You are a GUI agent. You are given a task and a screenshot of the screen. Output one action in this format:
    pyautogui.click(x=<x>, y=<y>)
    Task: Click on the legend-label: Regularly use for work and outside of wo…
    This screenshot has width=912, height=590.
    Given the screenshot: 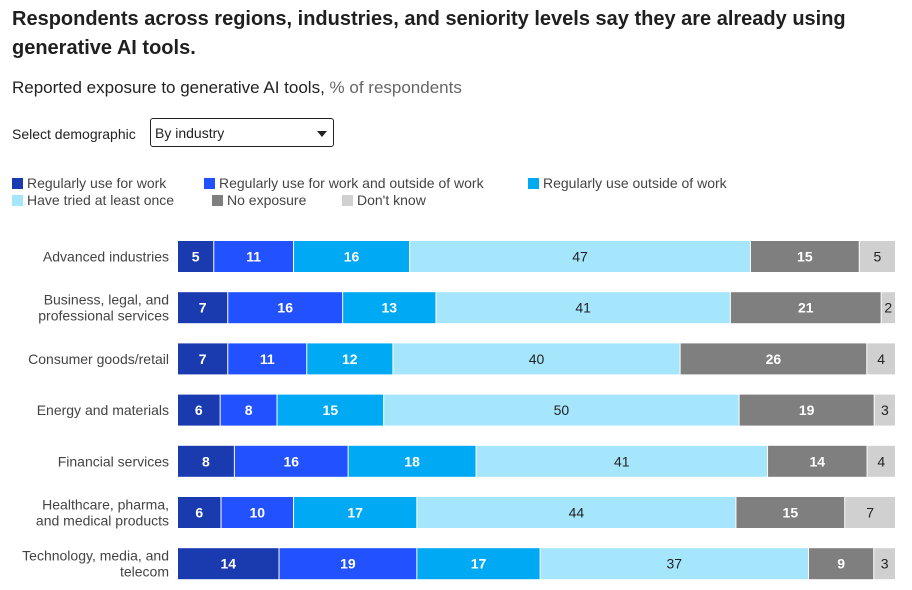 What is the action you would take?
    pyautogui.click(x=351, y=183)
    